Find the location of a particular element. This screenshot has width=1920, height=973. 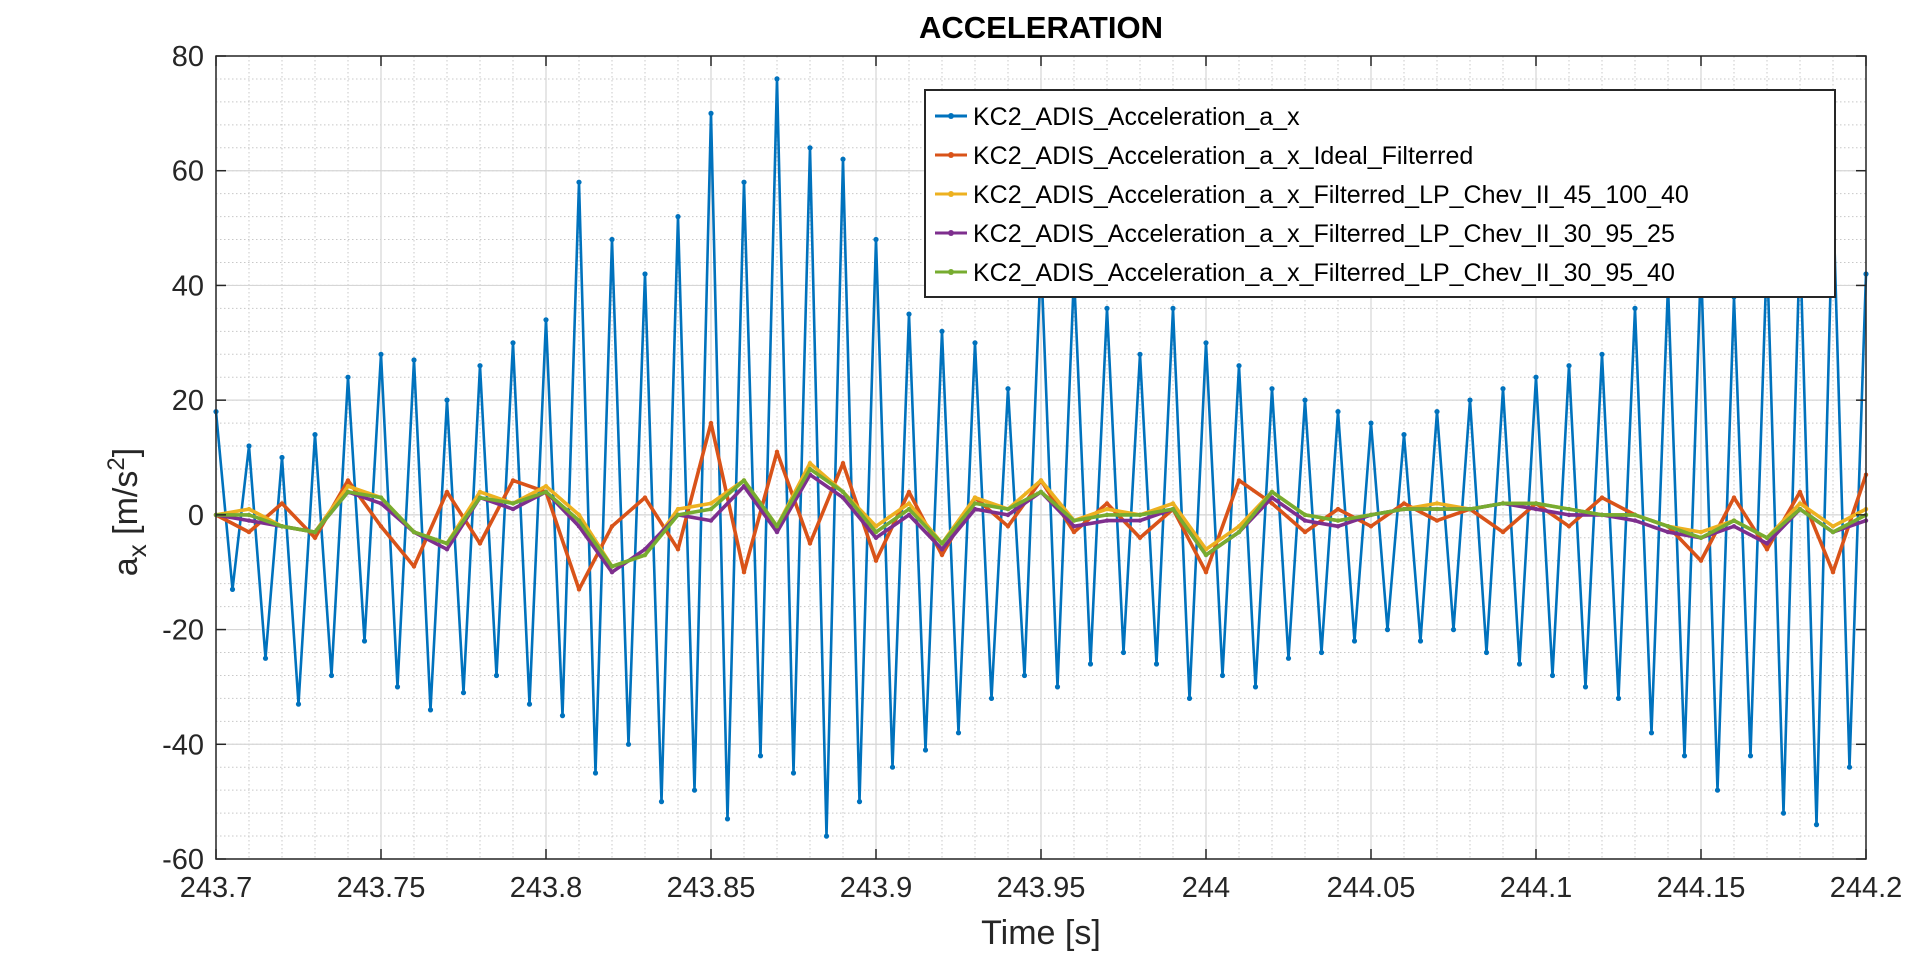

y-axis-label-sup: 2 is located at coordinates (116, 463).